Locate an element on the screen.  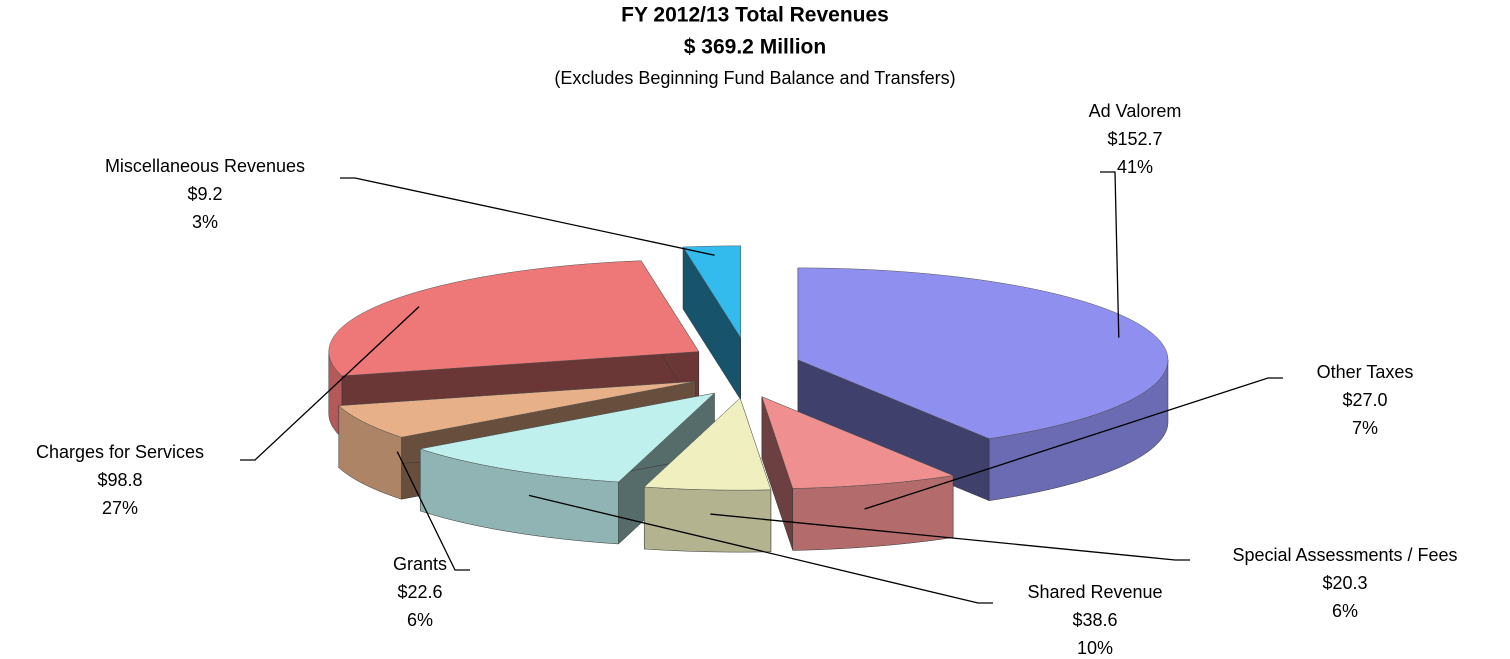
value-label: $22.6 is located at coordinates (419, 592).